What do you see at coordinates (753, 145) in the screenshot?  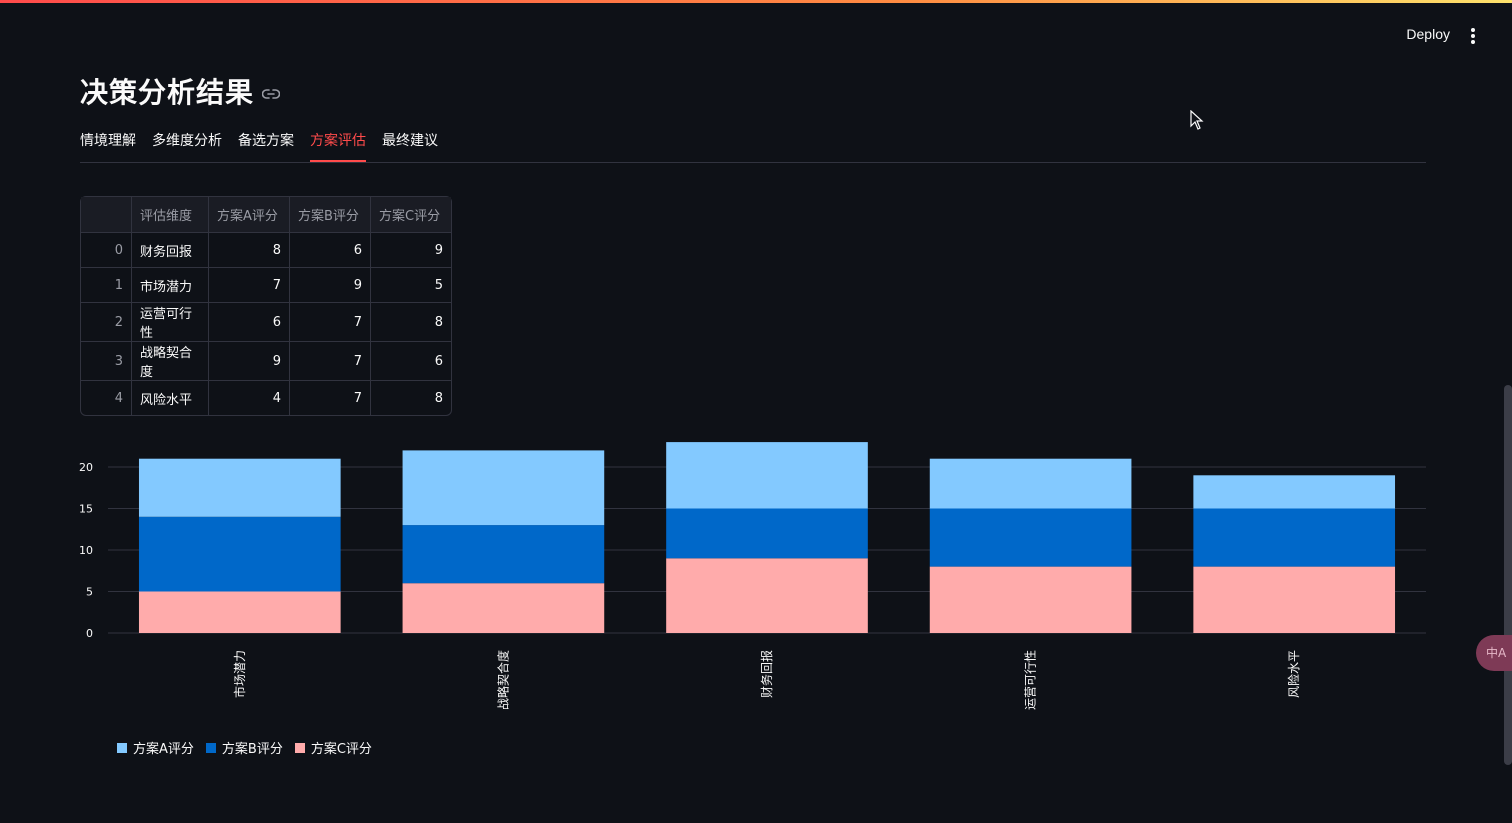 I see `tab-bar: 情境理解 多维度分析 备选方案 方案评估 最终建议` at bounding box center [753, 145].